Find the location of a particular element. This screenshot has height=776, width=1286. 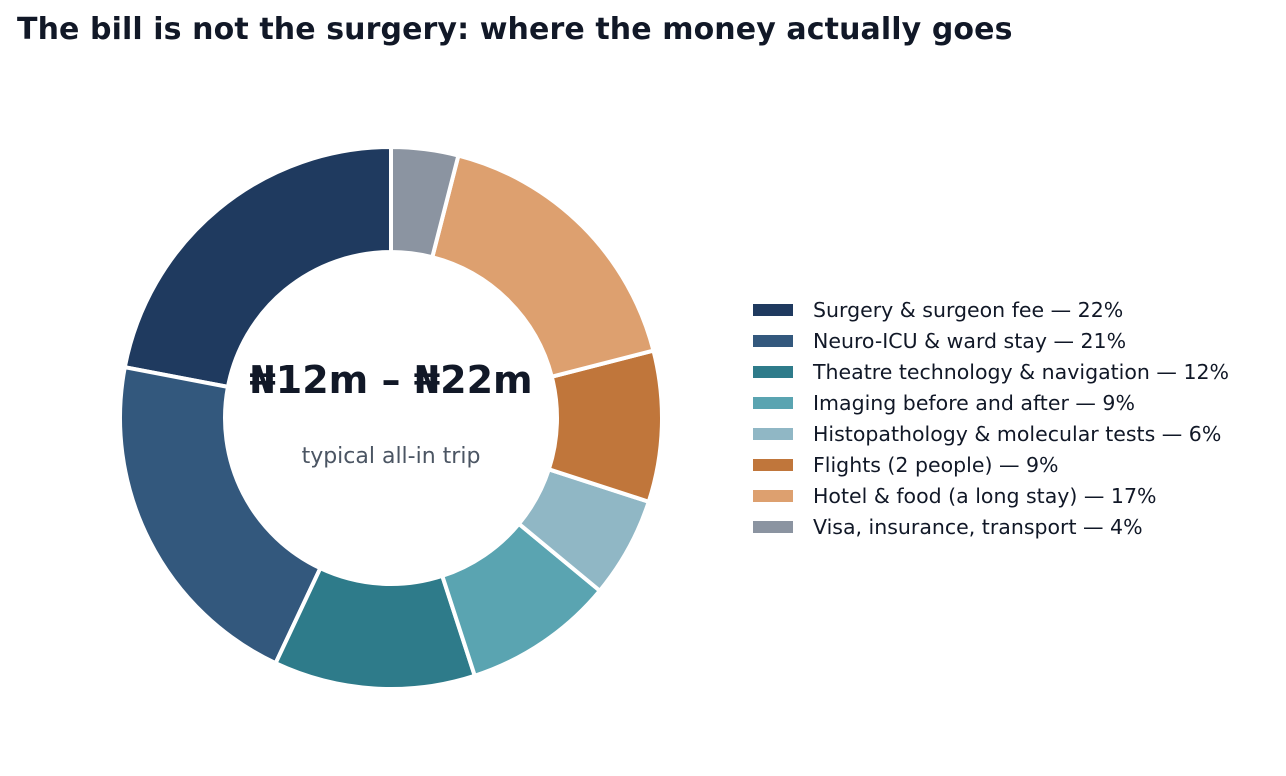

legend-label: Theatre technology & navigation — 12% is located at coordinates (1021, 371).